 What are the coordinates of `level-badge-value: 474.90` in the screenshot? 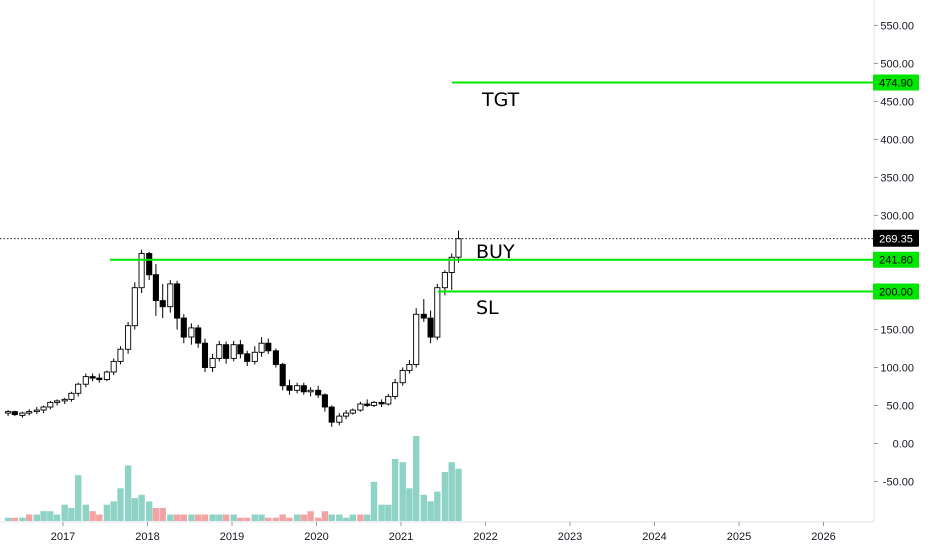 It's located at (896, 84).